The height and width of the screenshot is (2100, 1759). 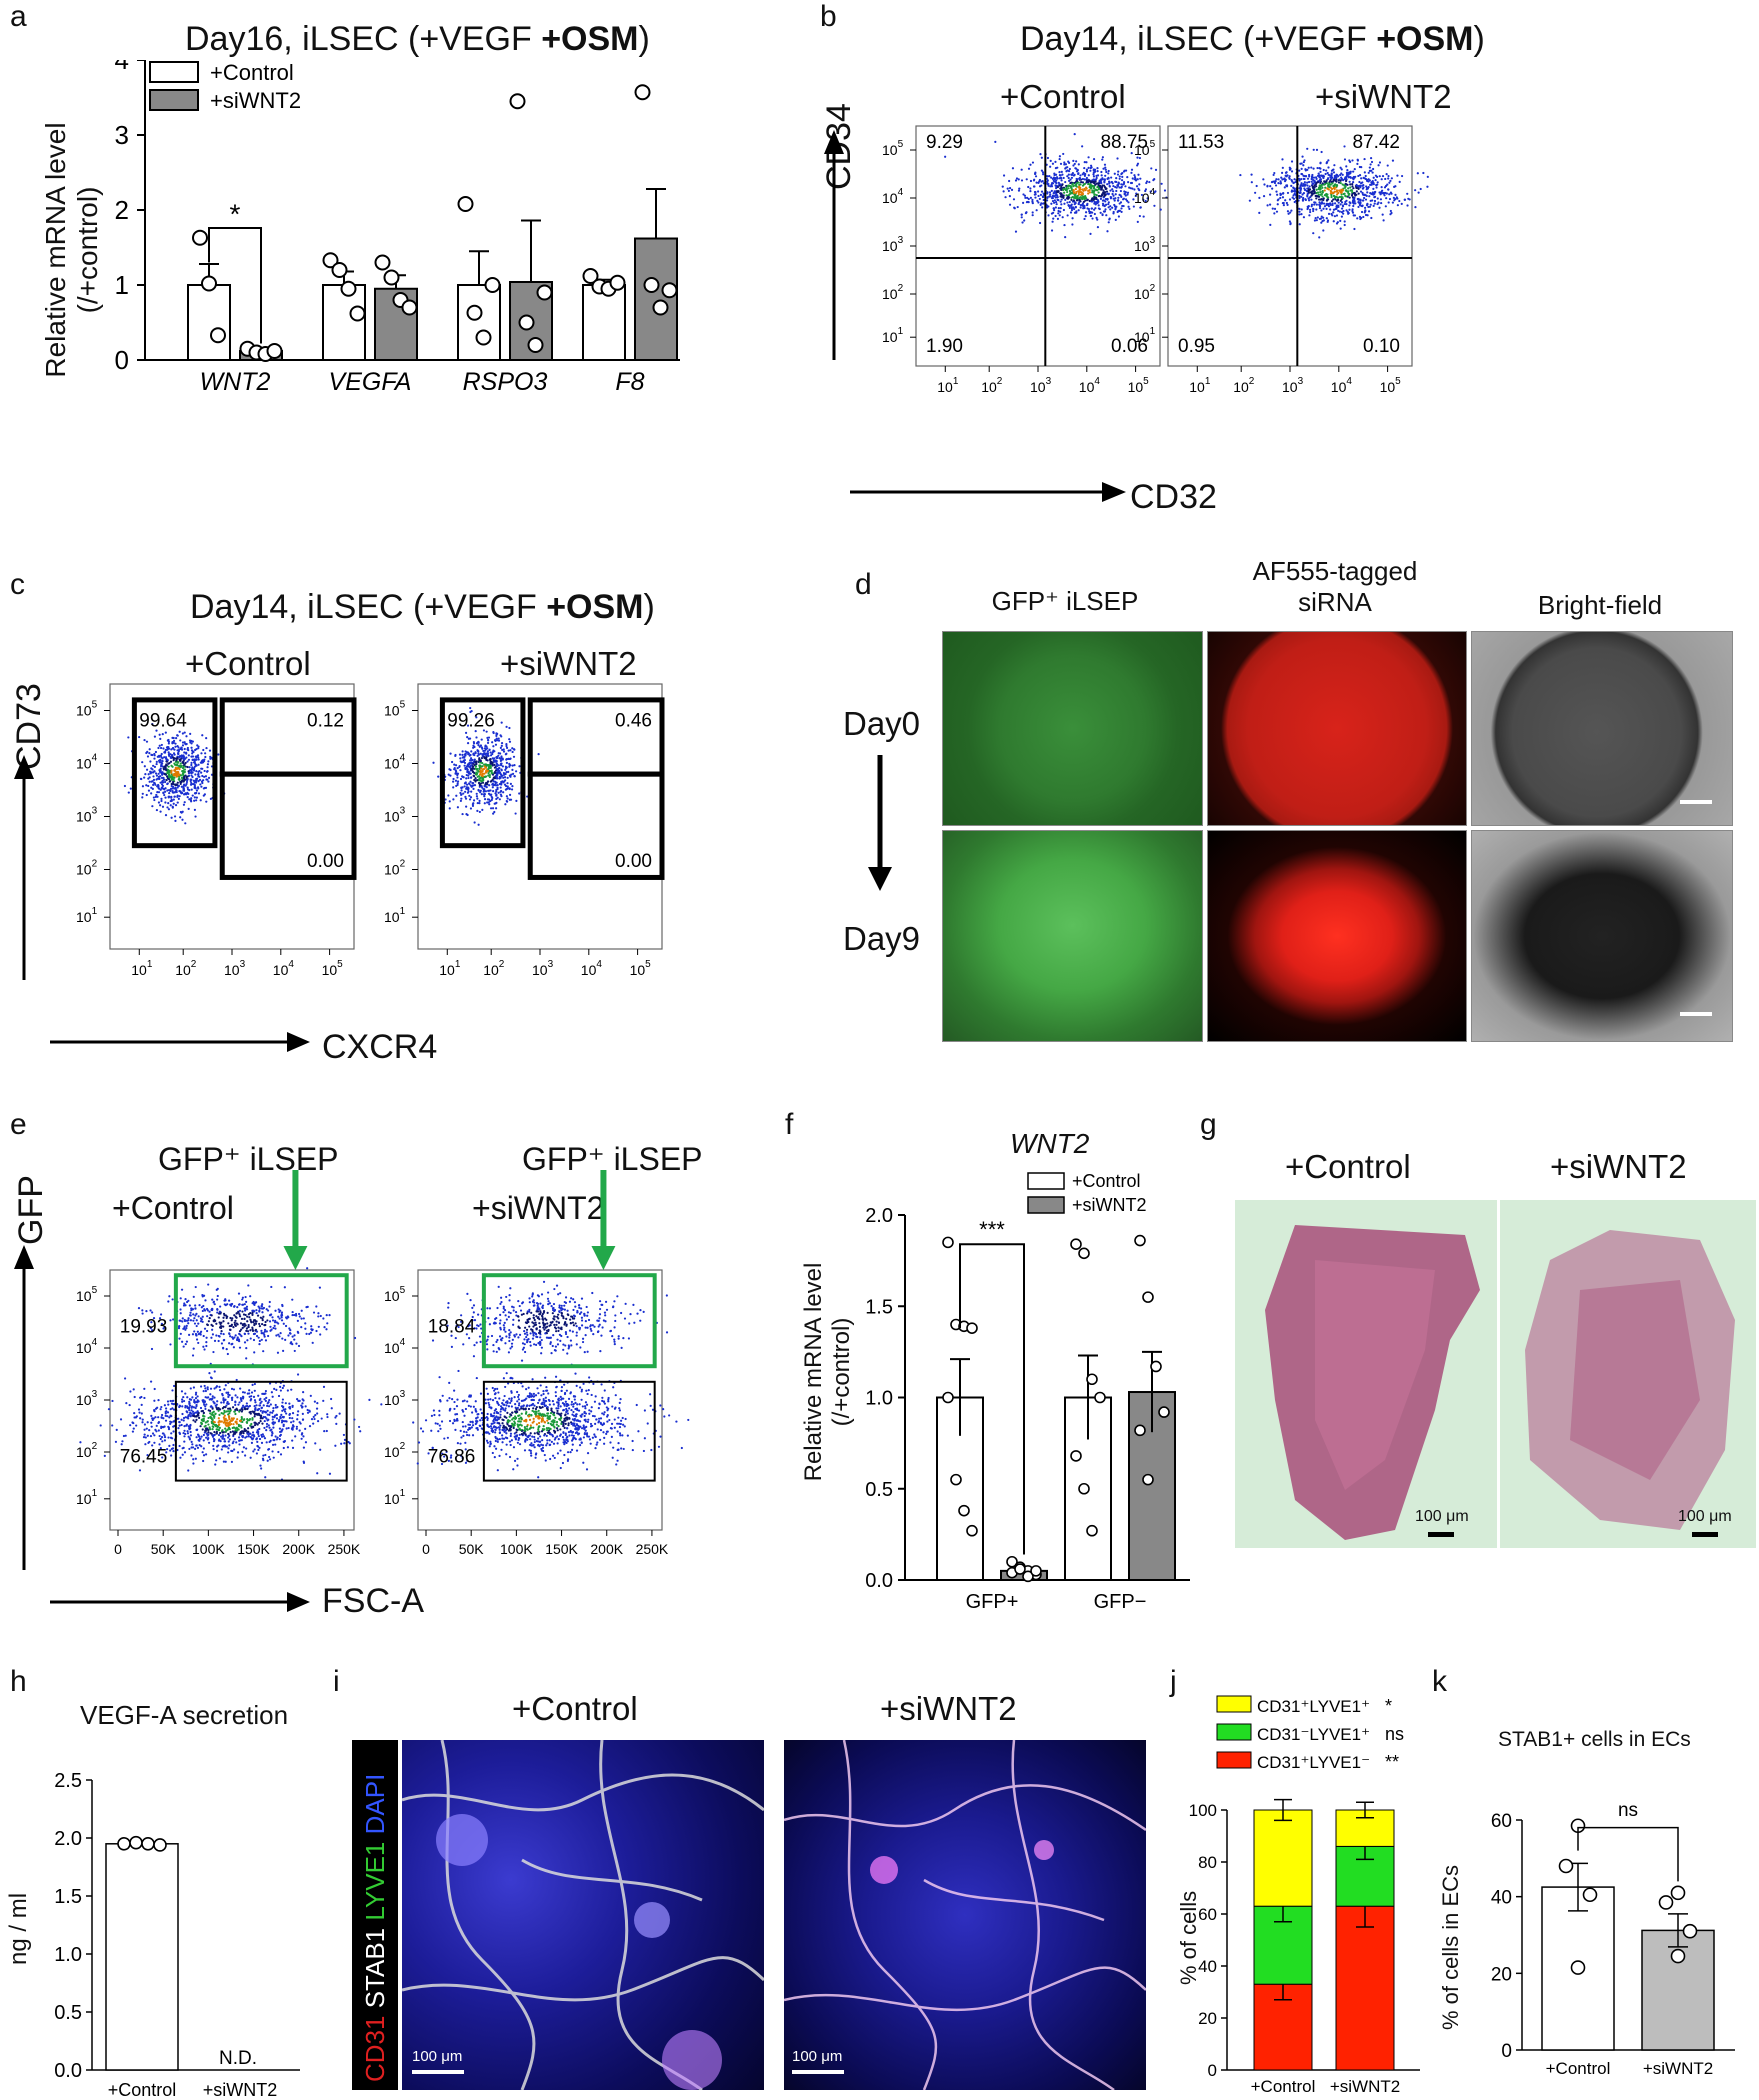 I want to click on panel-c-plot-2-gate-bottom-right-value: 0.00, so click(x=633, y=861).